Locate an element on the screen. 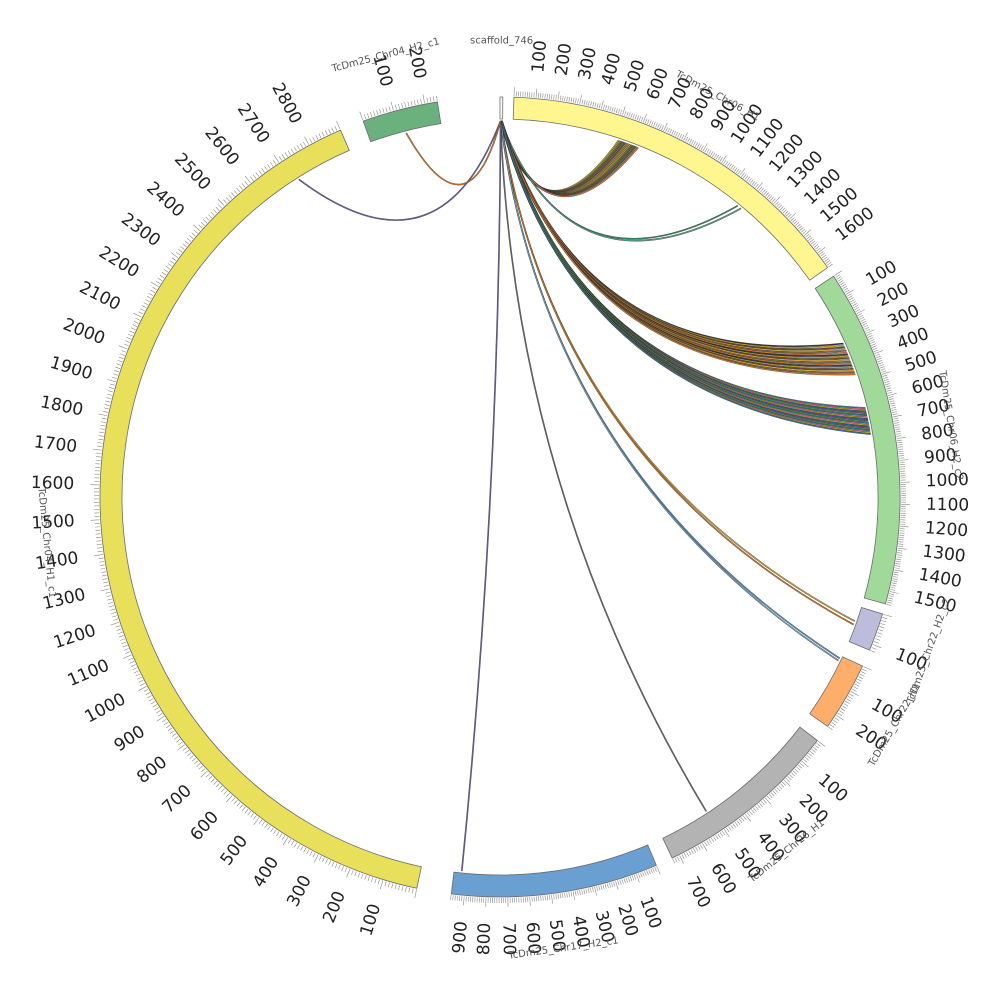  tick-label: 2000 is located at coordinates (84, 332).